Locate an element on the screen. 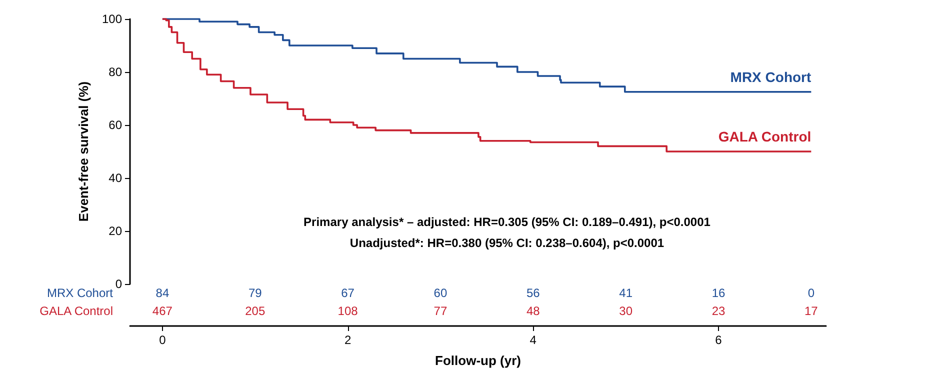  y-tick-label: 80 is located at coordinates (115, 72).